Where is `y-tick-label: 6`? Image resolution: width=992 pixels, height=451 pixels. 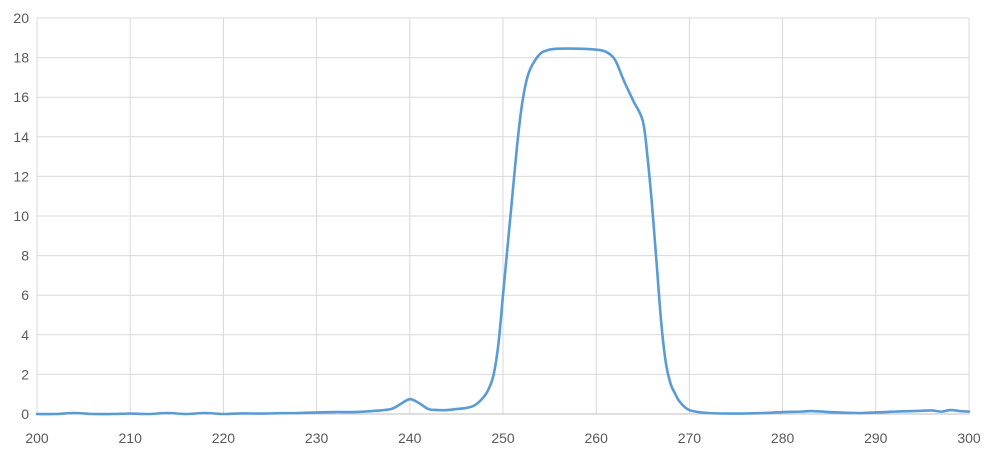
y-tick-label: 6 is located at coordinates (25, 295).